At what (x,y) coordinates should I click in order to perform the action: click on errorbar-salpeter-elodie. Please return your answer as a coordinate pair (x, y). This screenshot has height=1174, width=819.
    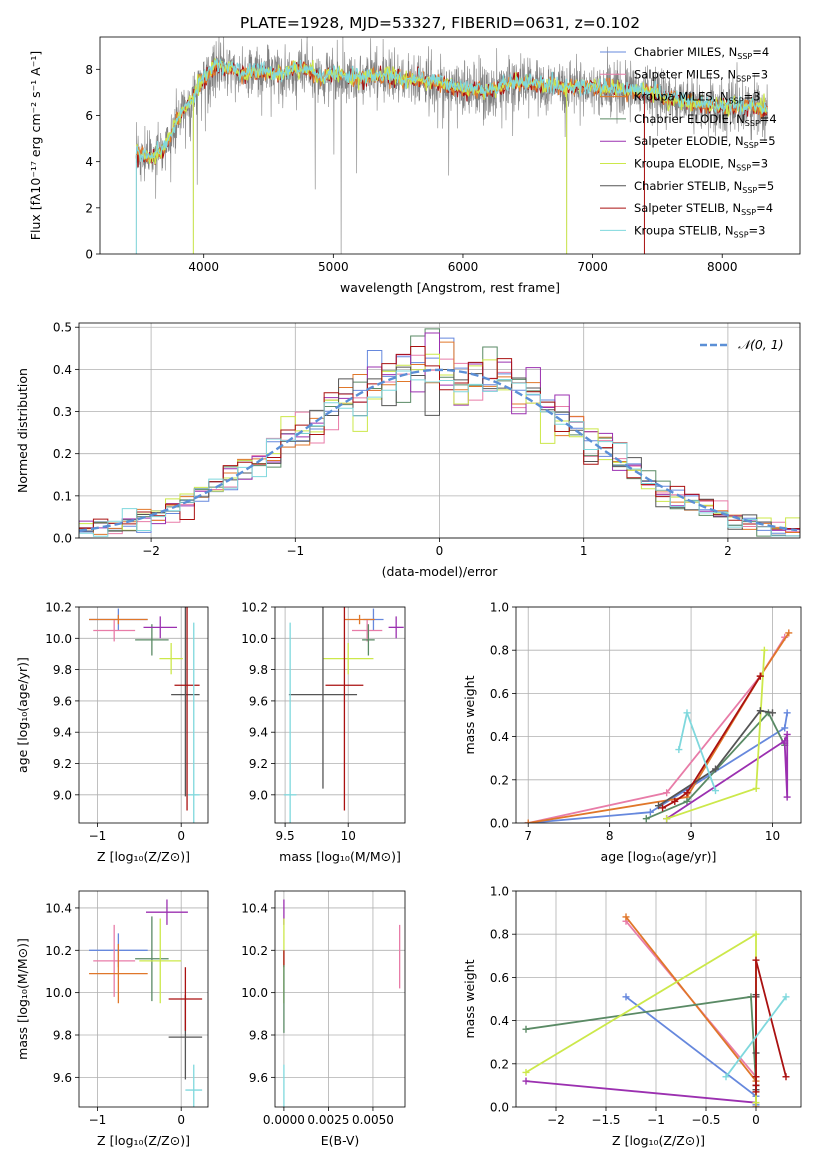
    Looking at the image, I should click on (396, 627).